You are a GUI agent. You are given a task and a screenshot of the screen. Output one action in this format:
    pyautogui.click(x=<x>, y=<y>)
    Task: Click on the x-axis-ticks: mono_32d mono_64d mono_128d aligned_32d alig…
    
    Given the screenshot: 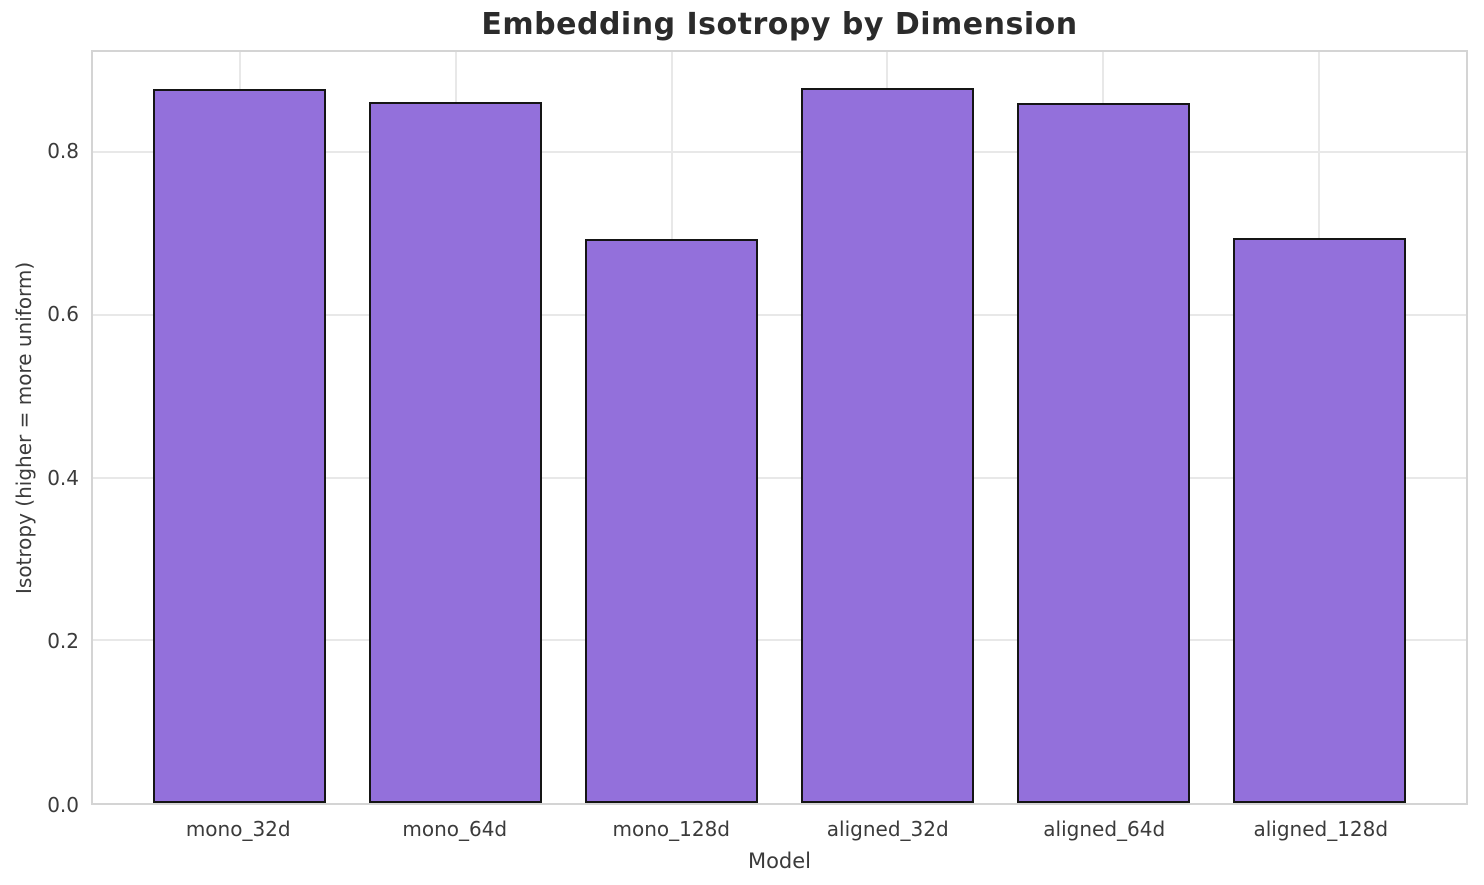 What is the action you would take?
    pyautogui.click(x=779, y=830)
    